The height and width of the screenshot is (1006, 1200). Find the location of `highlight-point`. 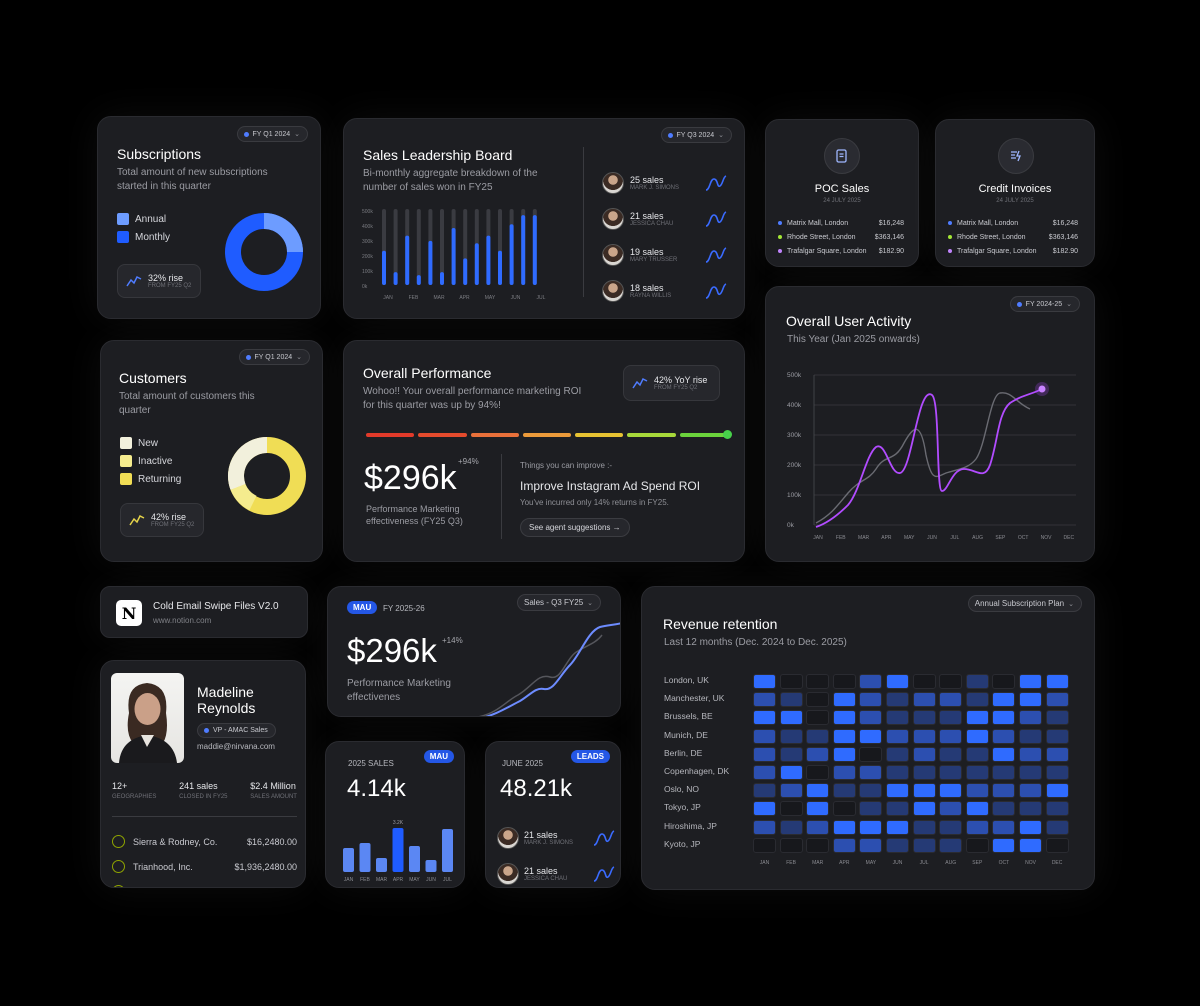

highlight-point is located at coordinates (1042, 389).